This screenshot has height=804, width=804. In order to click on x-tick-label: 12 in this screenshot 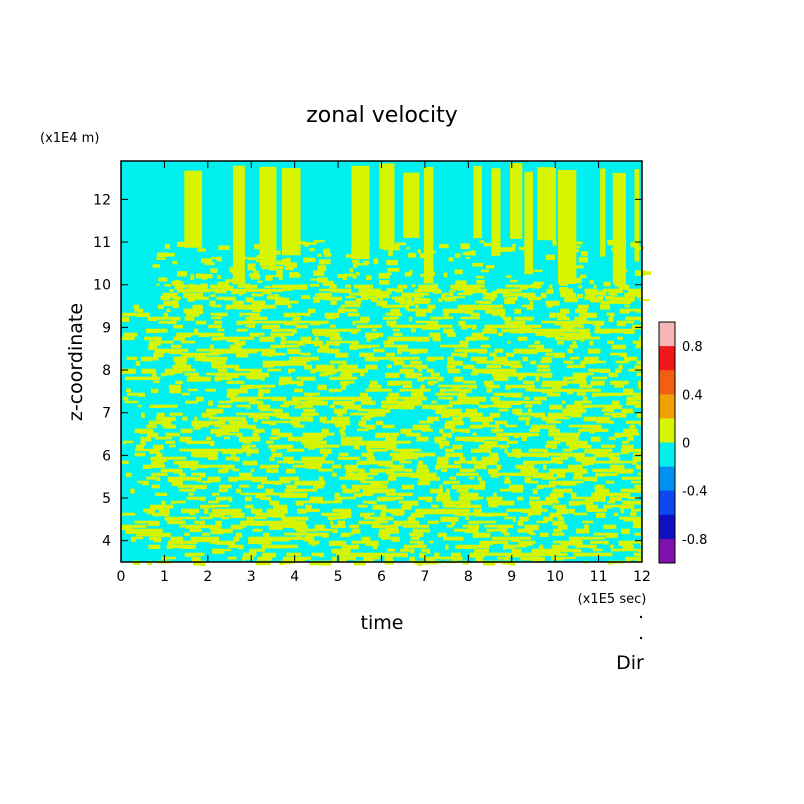, I will do `click(642, 577)`.